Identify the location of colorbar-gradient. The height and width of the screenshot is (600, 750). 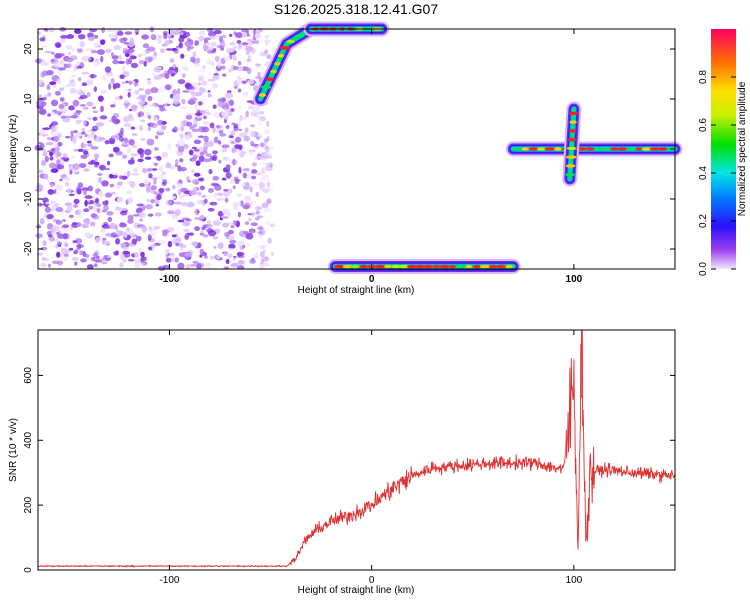
(723, 149).